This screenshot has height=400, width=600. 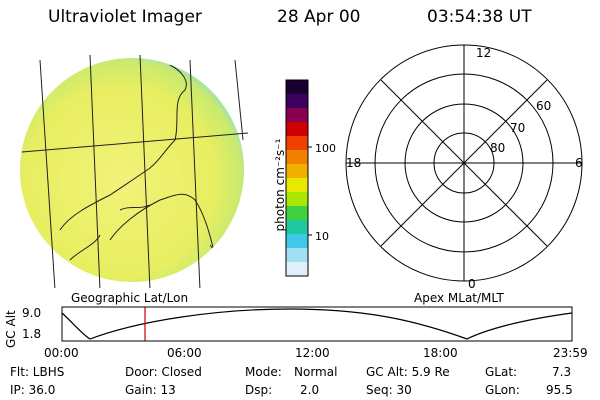 I want to click on polar-caption: Apex MLat/MLT, so click(x=459, y=298).